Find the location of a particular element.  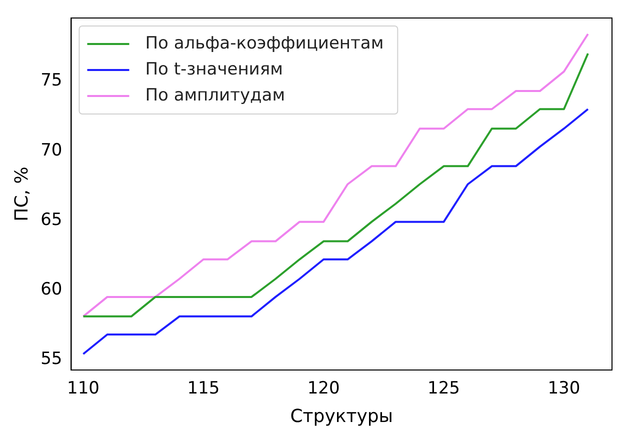

y-tick-label: 70 is located at coordinates (51, 150).